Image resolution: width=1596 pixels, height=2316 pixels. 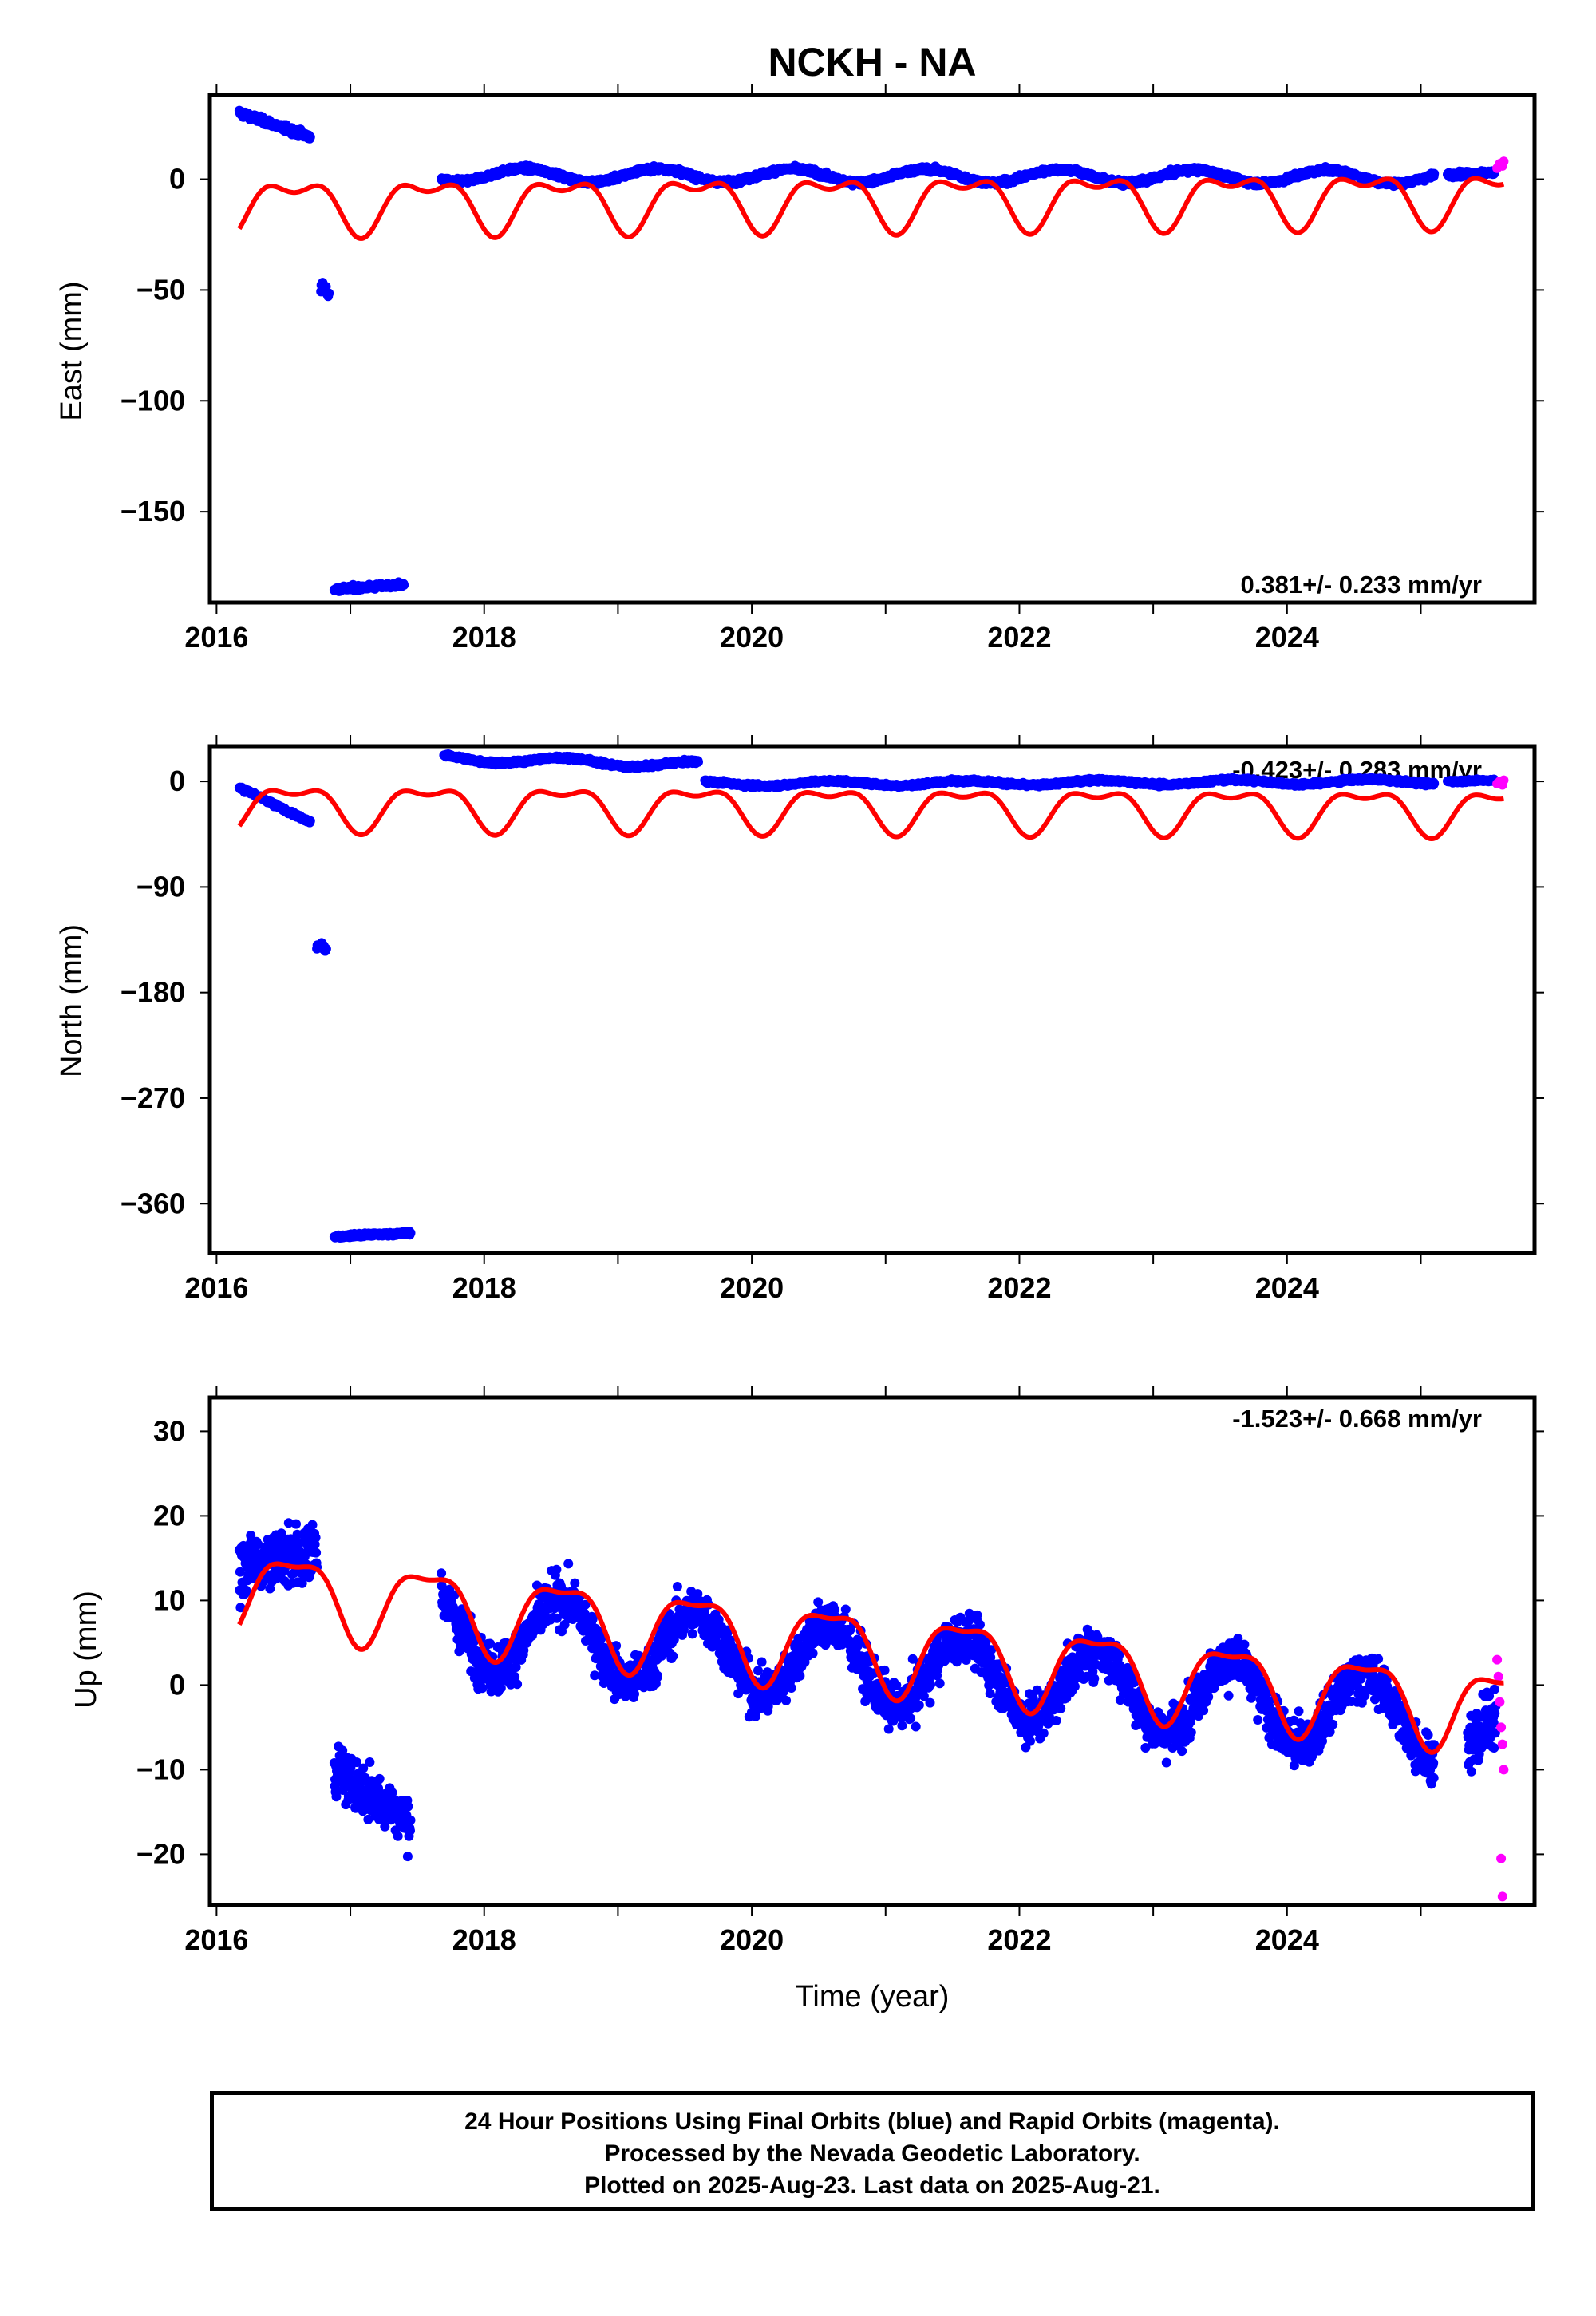 I want to click on north-axis-label: North (mm), so click(x=72, y=1001).